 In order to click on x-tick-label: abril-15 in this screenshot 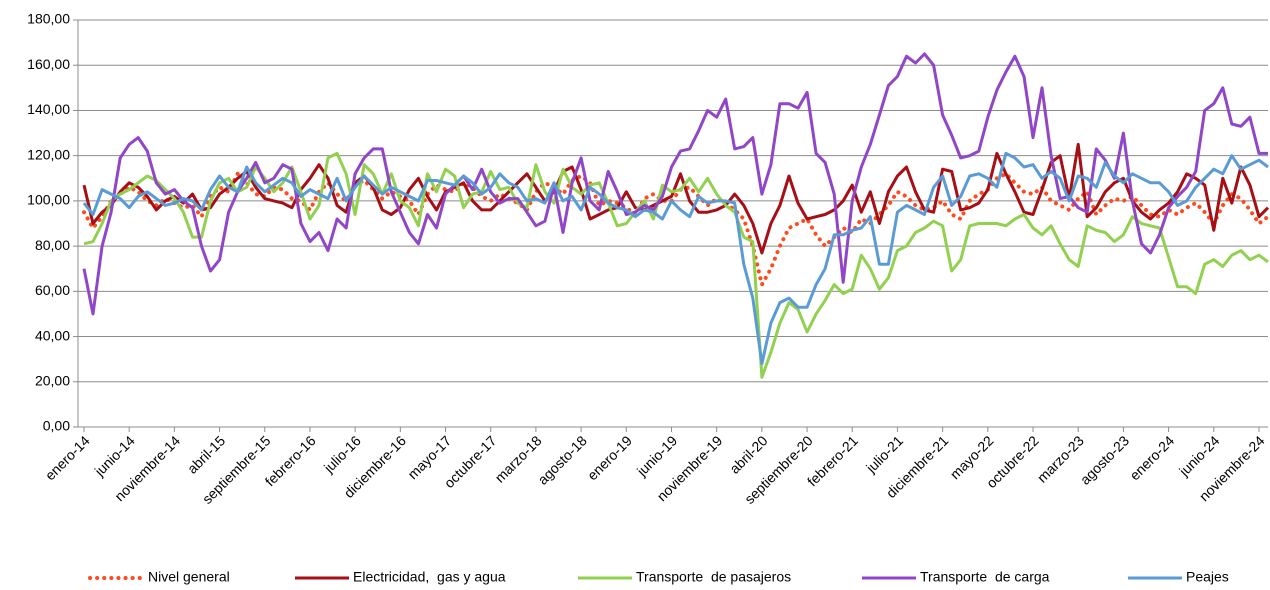, I will do `click(206, 454)`.